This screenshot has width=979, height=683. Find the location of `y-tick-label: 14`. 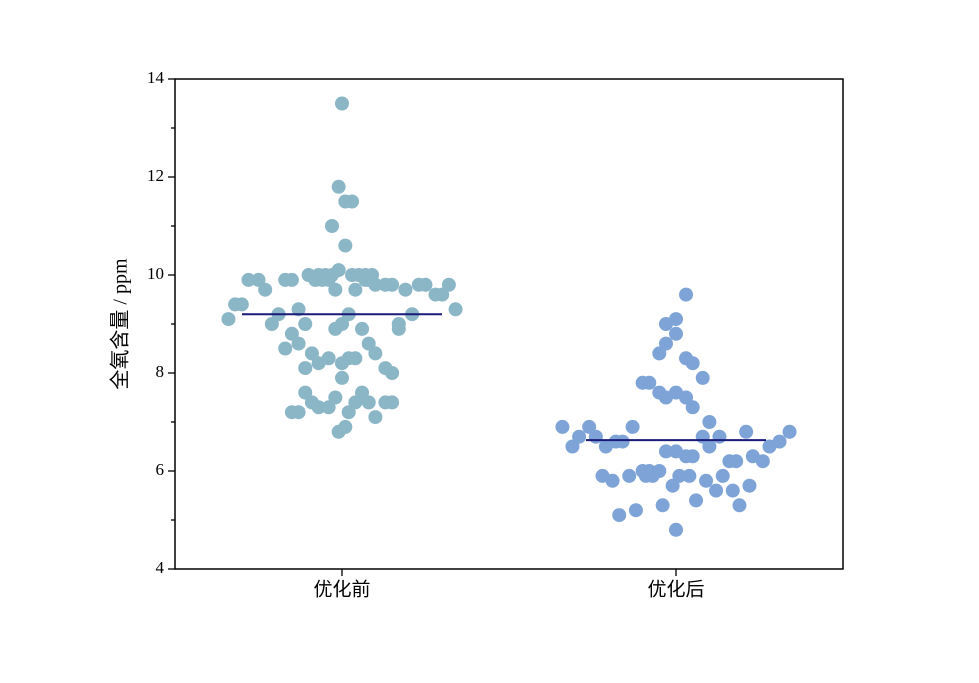

y-tick-label: 14 is located at coordinates (156, 77).